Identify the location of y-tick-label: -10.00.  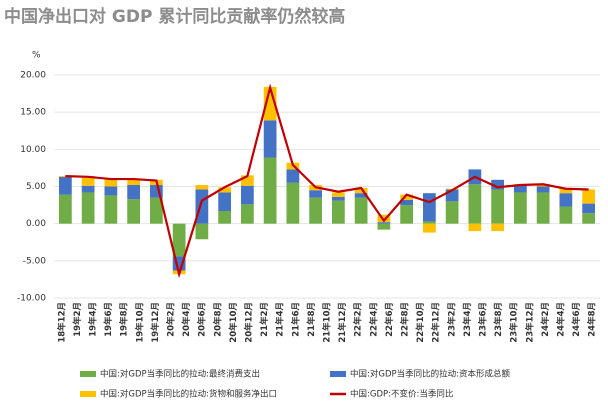
(31, 299).